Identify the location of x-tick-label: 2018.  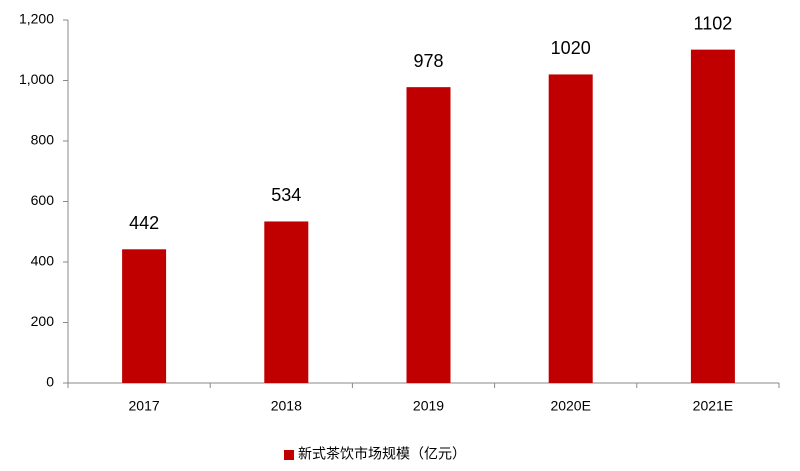
(286, 406).